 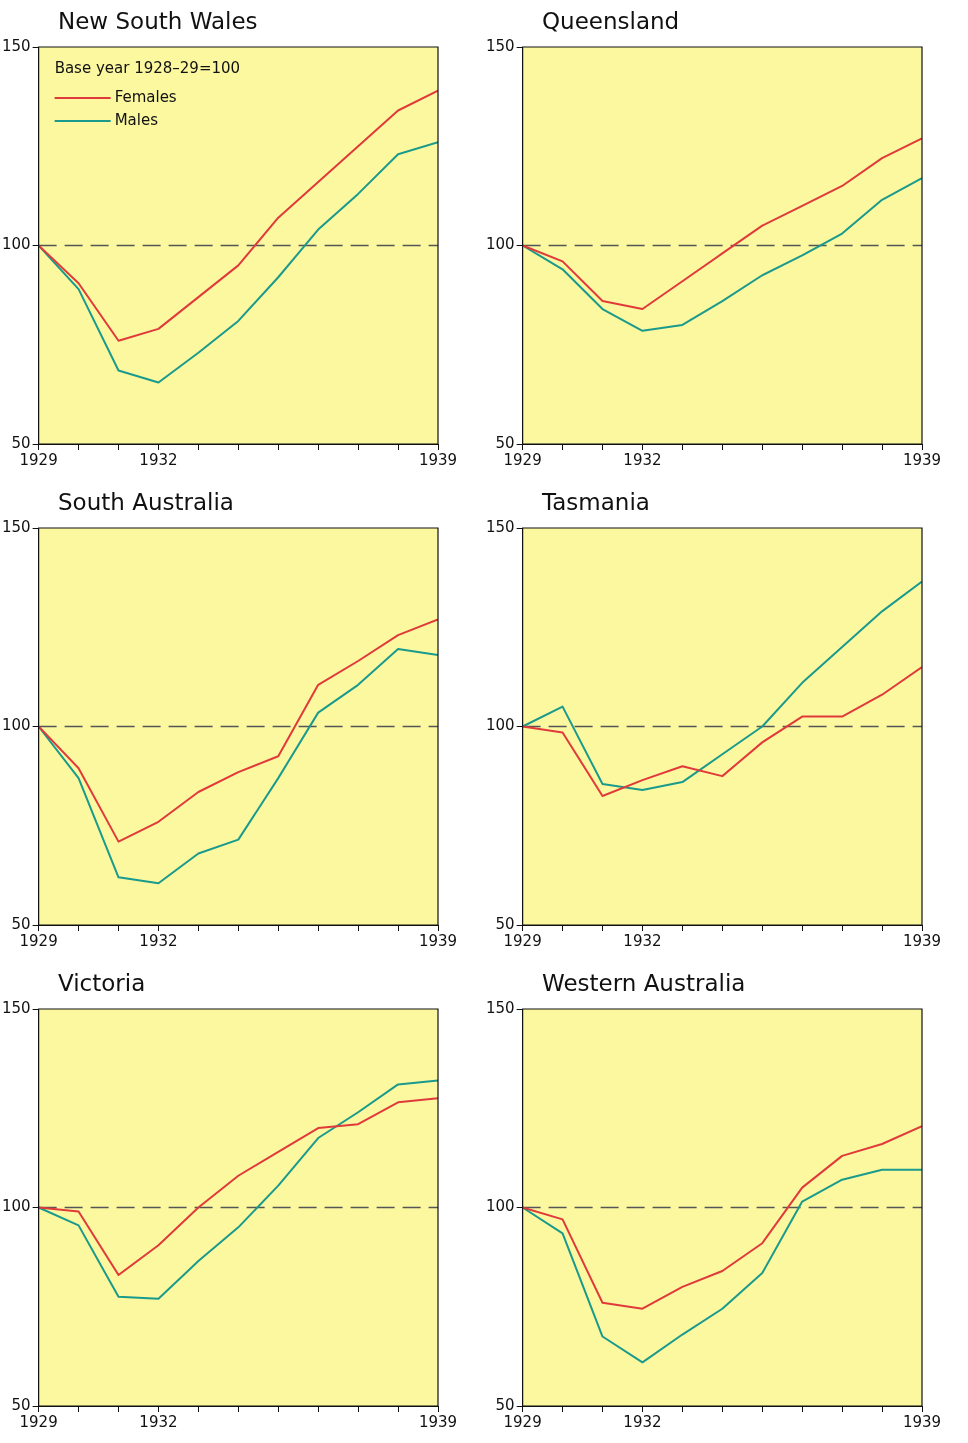 I want to click on chart-title: Queensland, so click(x=611, y=21).